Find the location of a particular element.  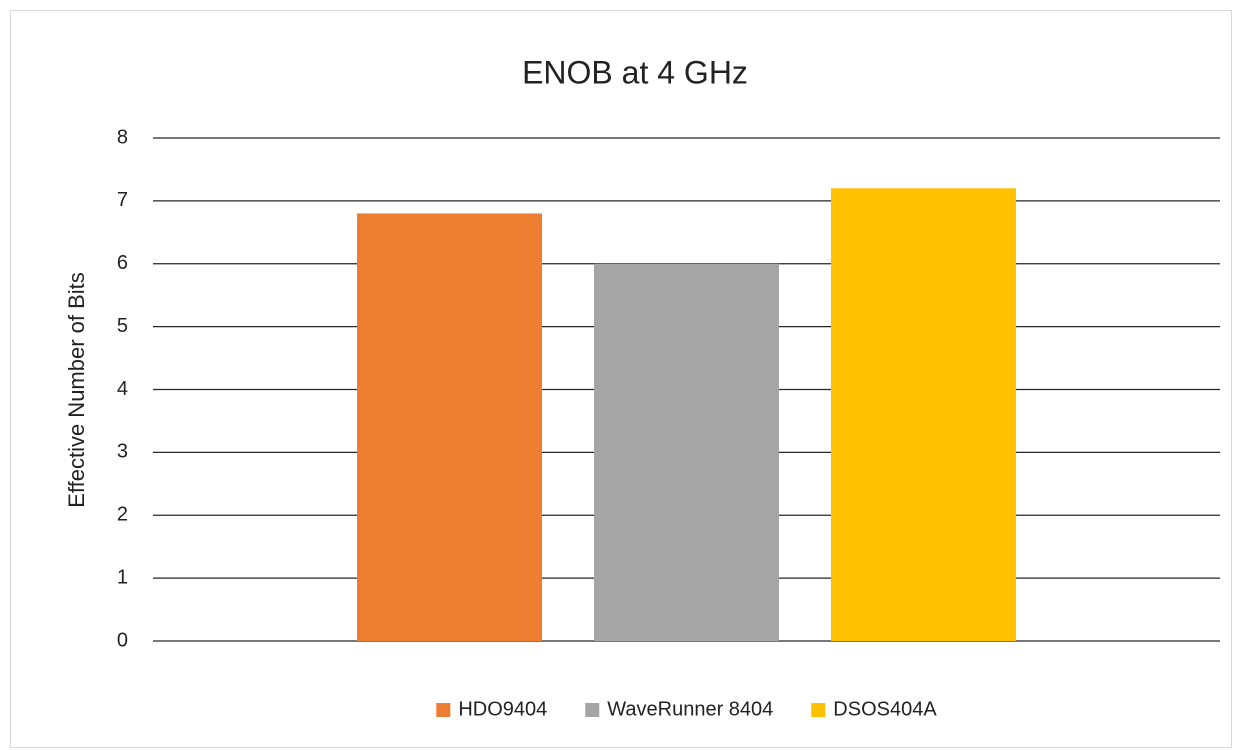

y-tick-label: 3 is located at coordinates (122, 452).